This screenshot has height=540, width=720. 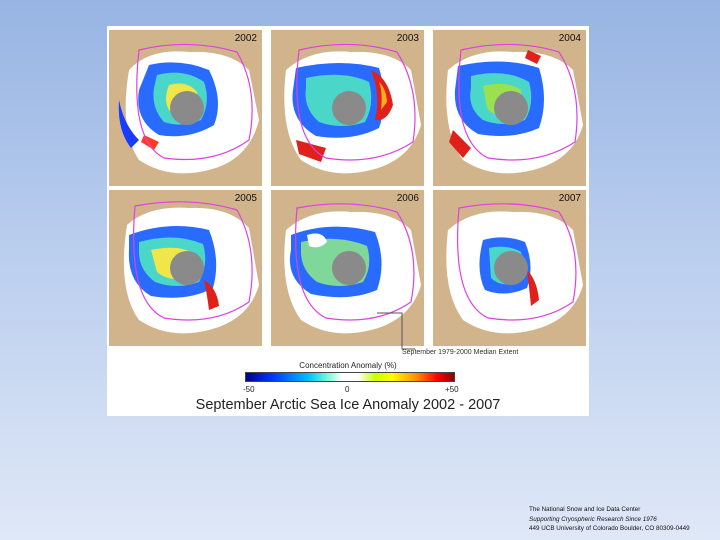 What do you see at coordinates (348, 365) in the screenshot?
I see `legend-title: Concentration Anomaly (%)` at bounding box center [348, 365].